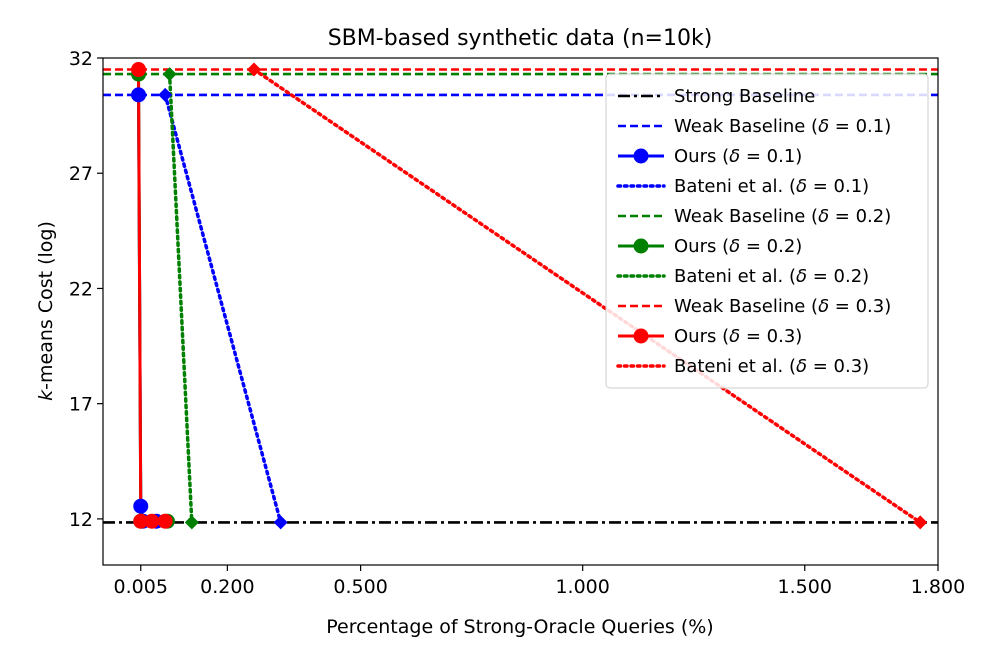  I want to click on x-axis-ticks: 0.005 0.200 0.500 1.000 1.500 1.800, so click(539, 581).